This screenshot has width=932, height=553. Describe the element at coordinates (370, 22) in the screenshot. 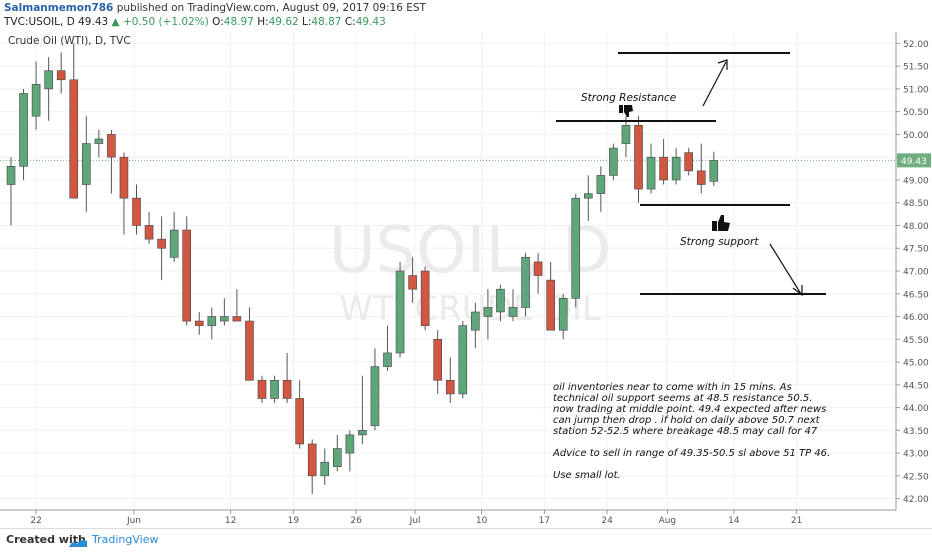

I see `close-value: 49.43` at that location.